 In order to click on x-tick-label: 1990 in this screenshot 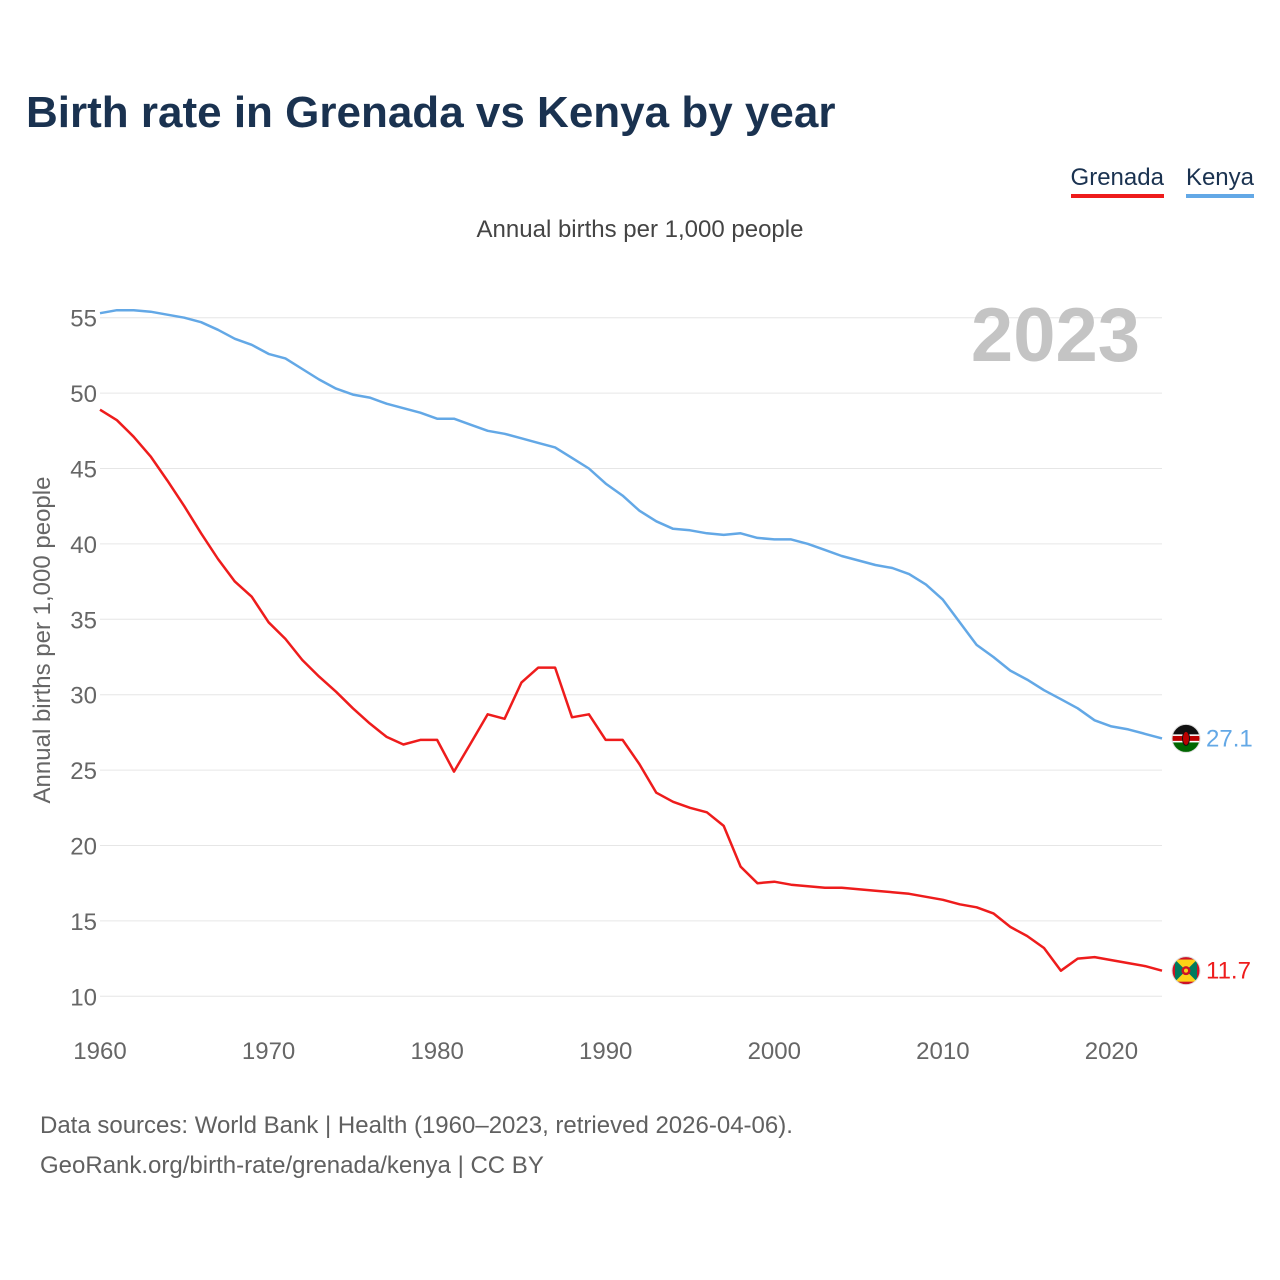, I will do `click(605, 1051)`.